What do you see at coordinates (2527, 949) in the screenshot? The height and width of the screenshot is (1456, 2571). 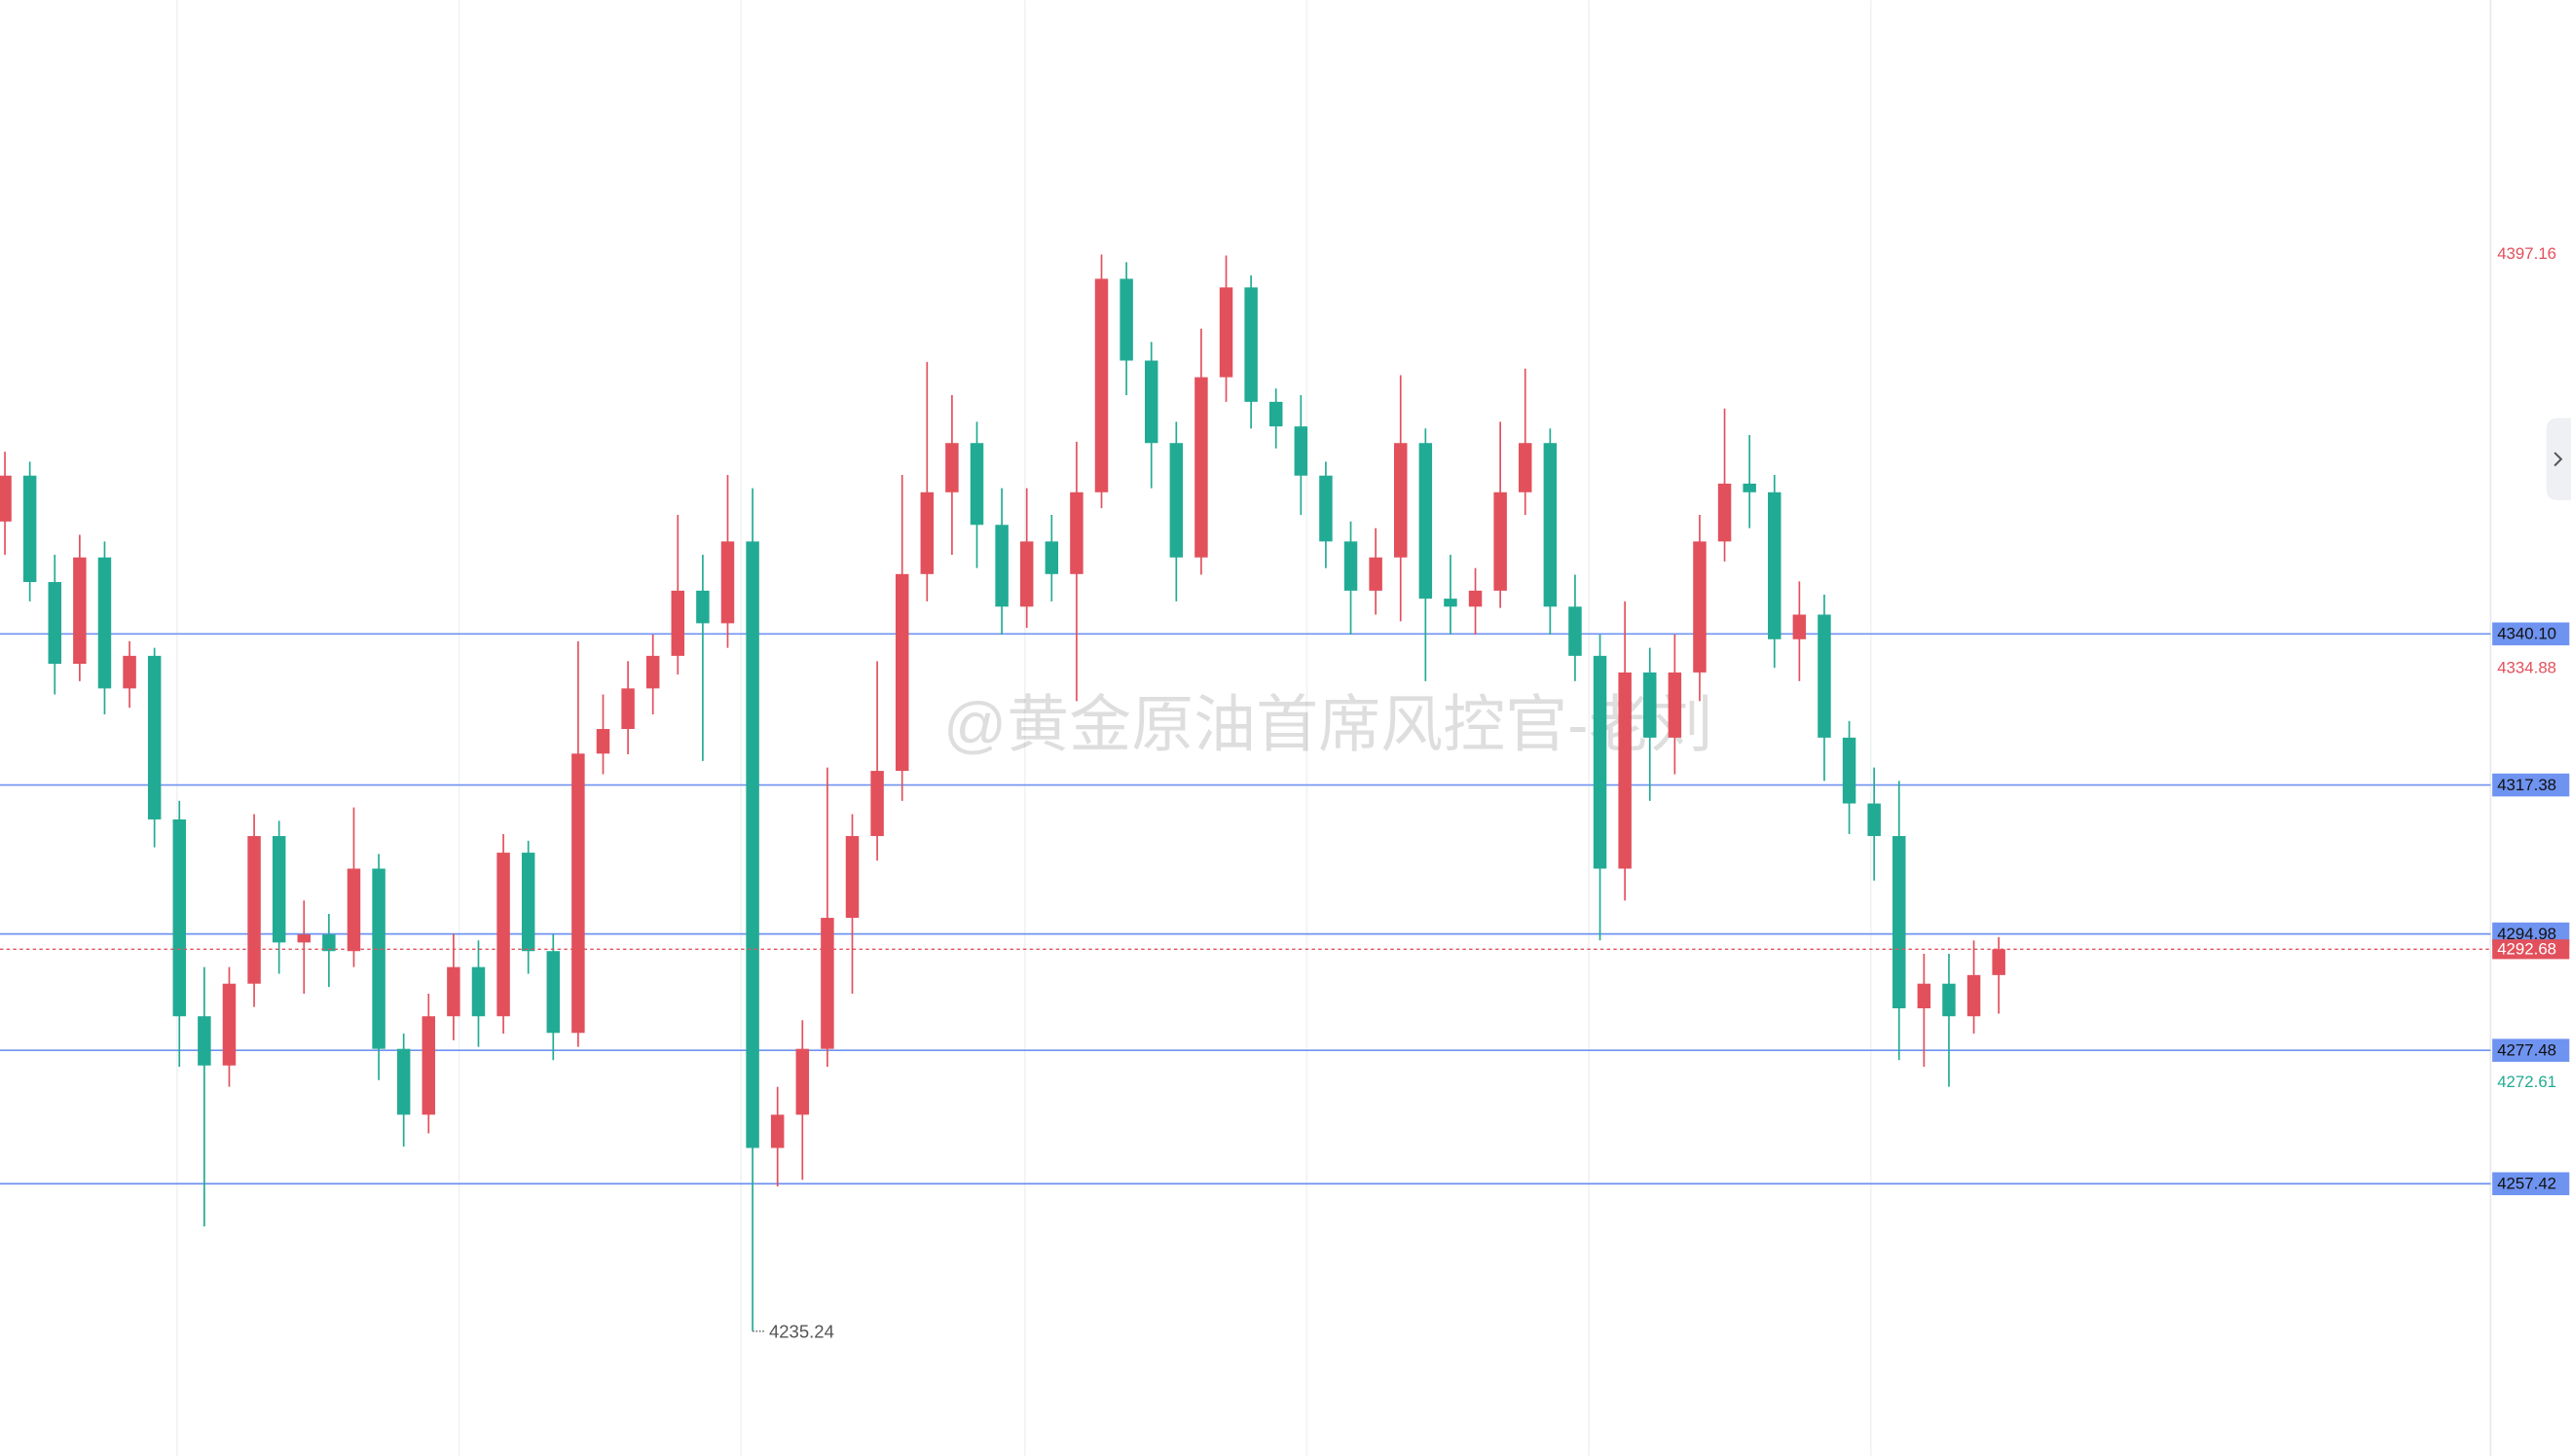 I see `last-price-label: 4292.68` at bounding box center [2527, 949].